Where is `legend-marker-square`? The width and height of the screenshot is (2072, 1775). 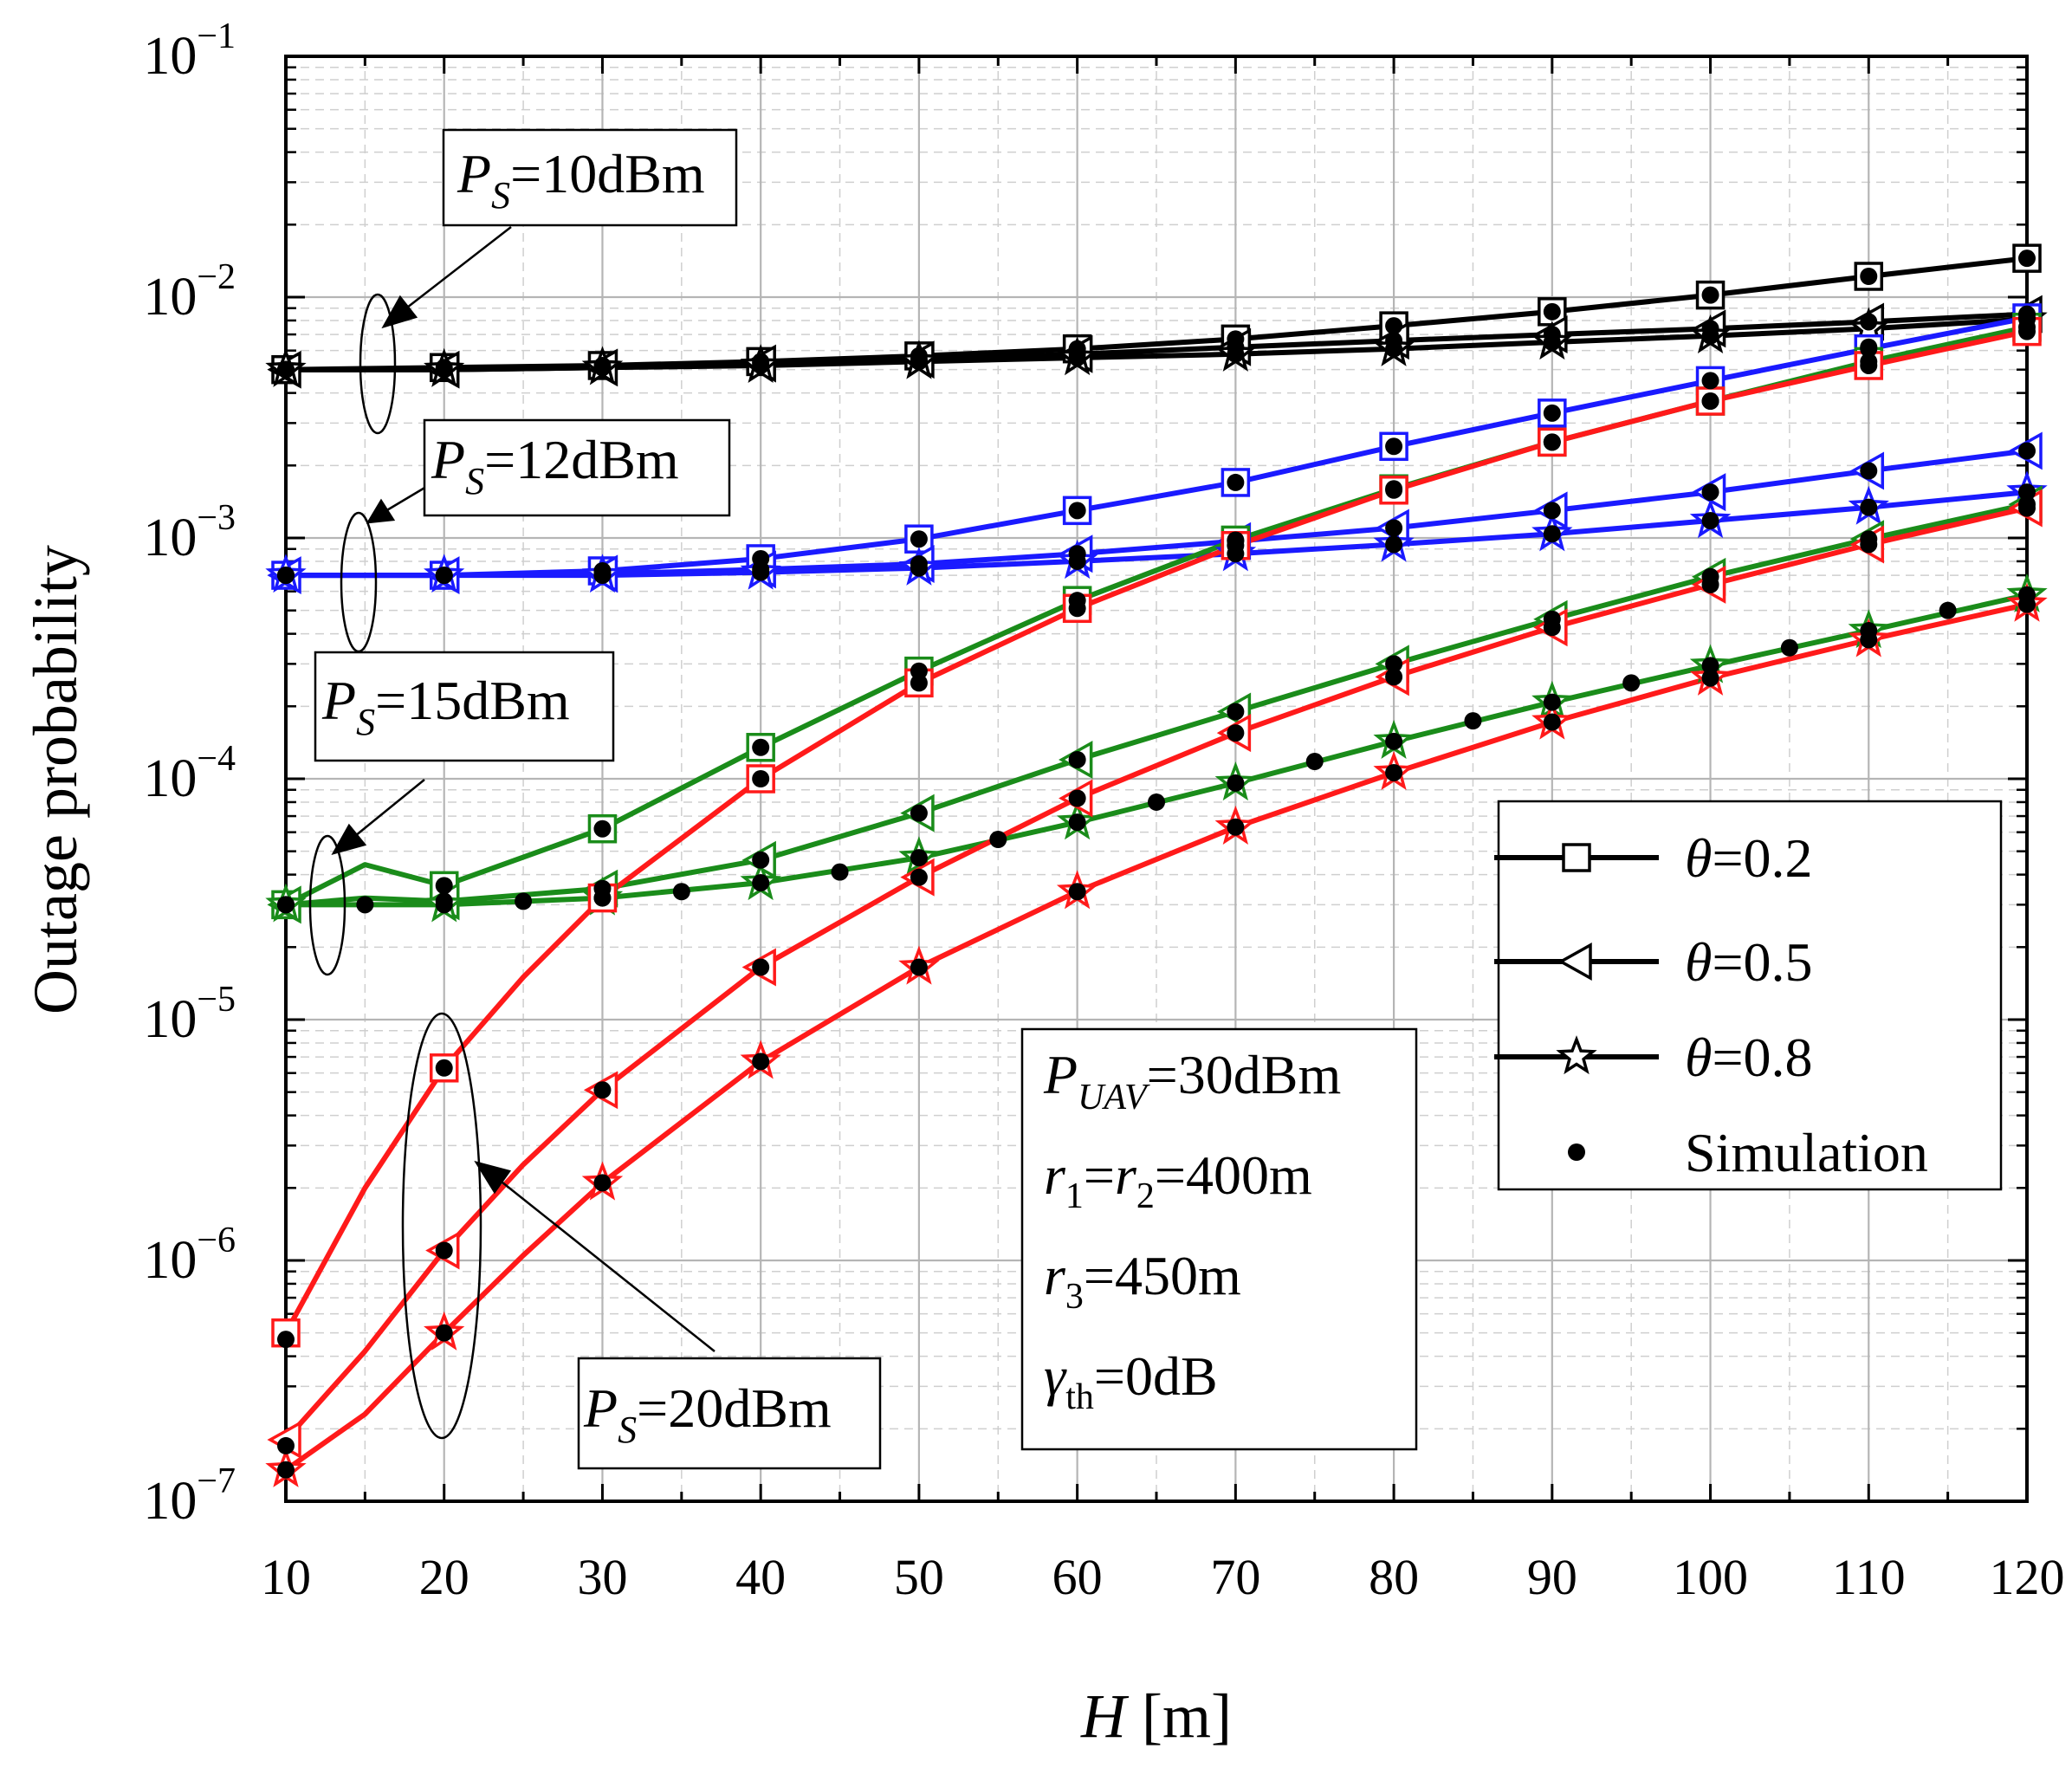
legend-marker-square is located at coordinates (1576, 857).